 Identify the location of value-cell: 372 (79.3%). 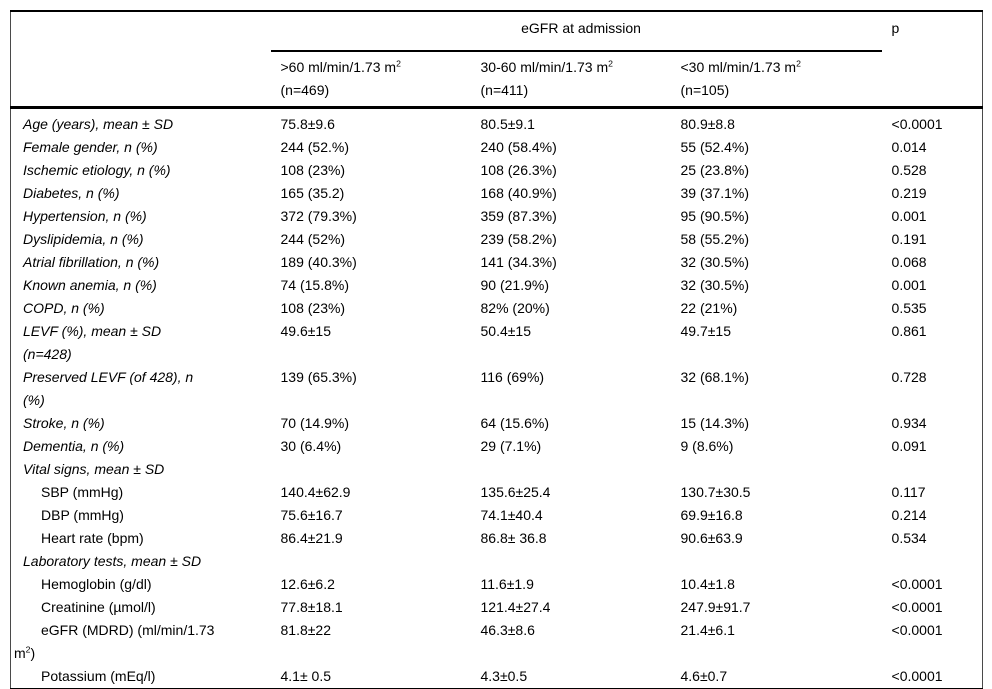
(318, 216).